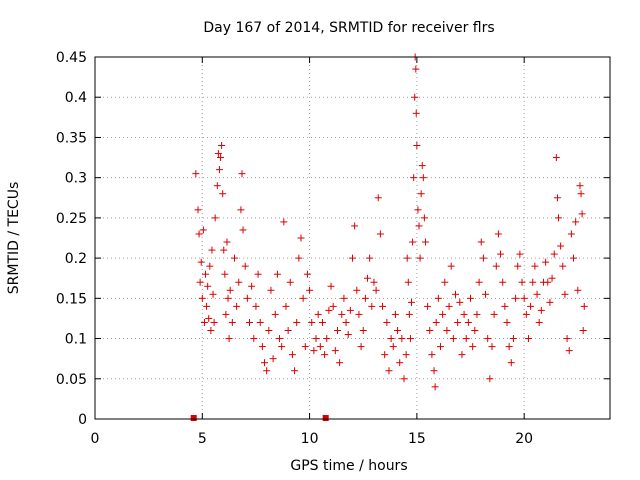  Describe the element at coordinates (71, 219) in the screenshot. I see `y-tick-label: 0.25` at that location.